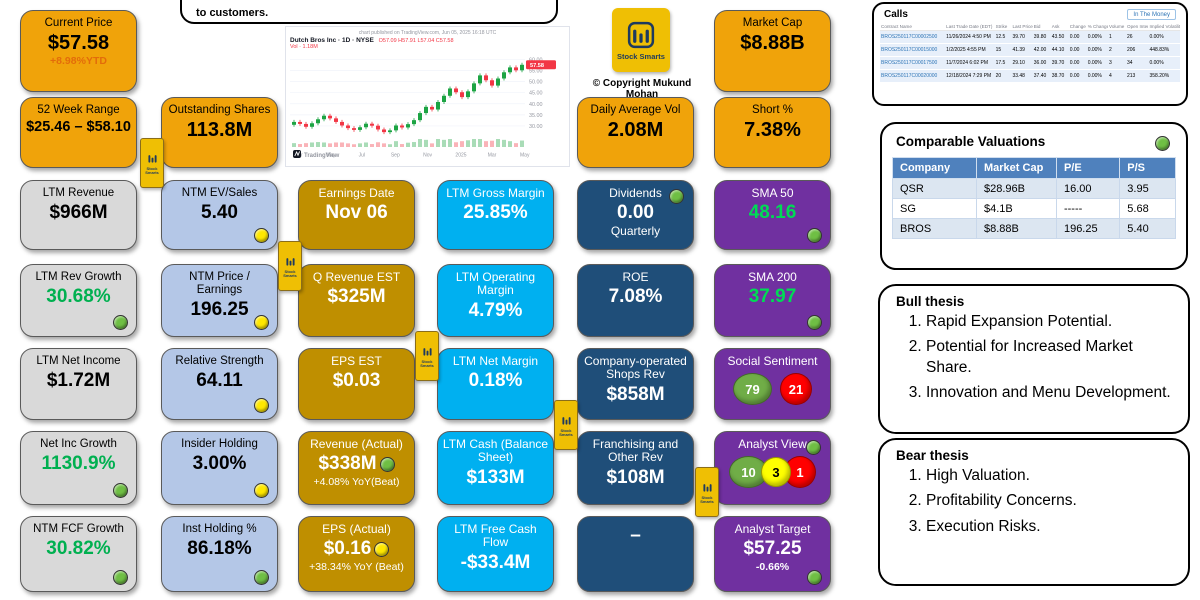 The width and height of the screenshot is (1200, 600). Describe the element at coordinates (1041, 37) in the screenshot. I see `table-cell: 39.80` at that location.